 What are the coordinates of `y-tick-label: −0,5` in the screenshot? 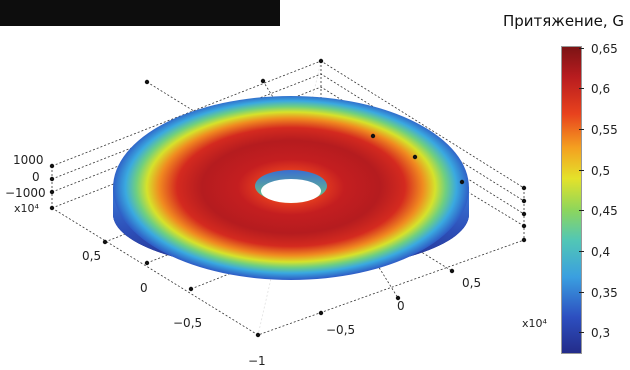 It's located at (188, 323).